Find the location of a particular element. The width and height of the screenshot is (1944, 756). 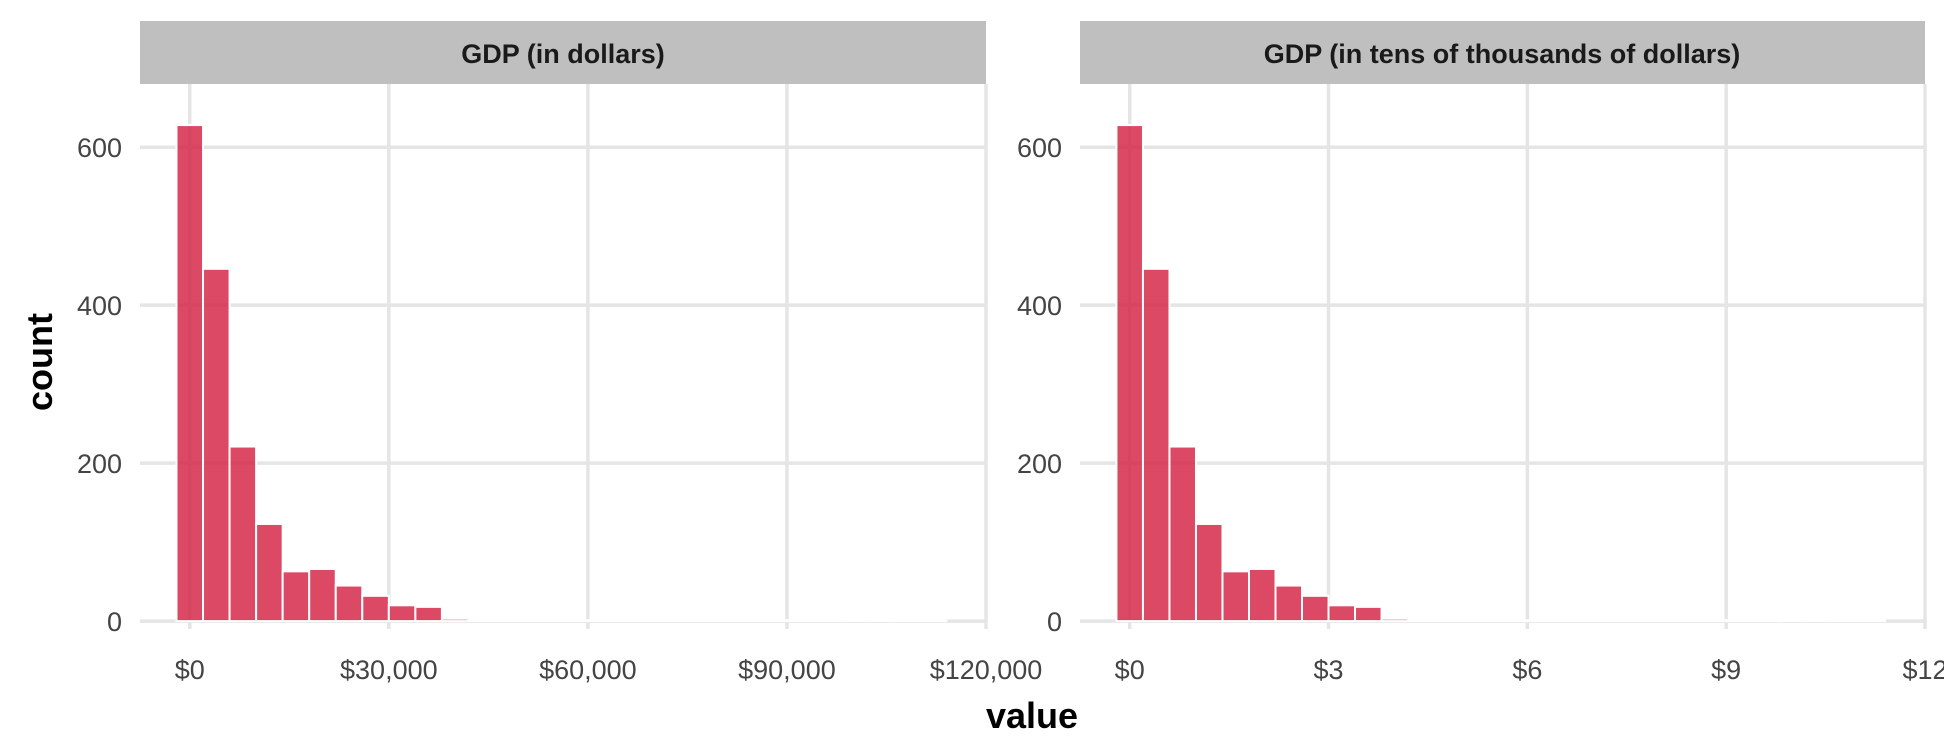

x-axis-ticks: $0 $3 $6 $9 $12 is located at coordinates (1529, 670).